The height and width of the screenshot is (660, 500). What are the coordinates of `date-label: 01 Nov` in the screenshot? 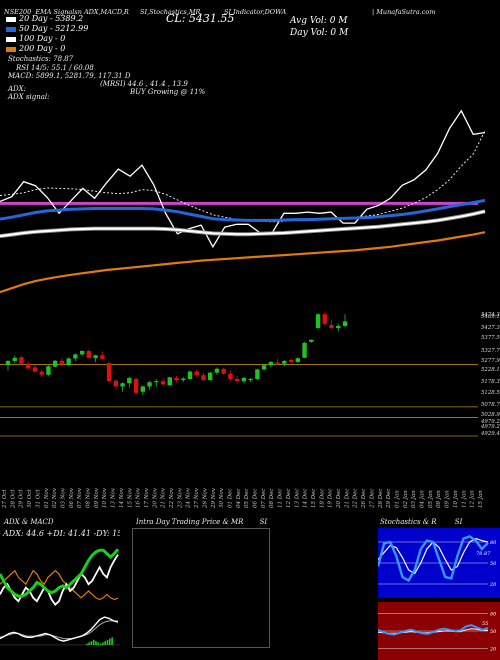 It's located at (47, 497).